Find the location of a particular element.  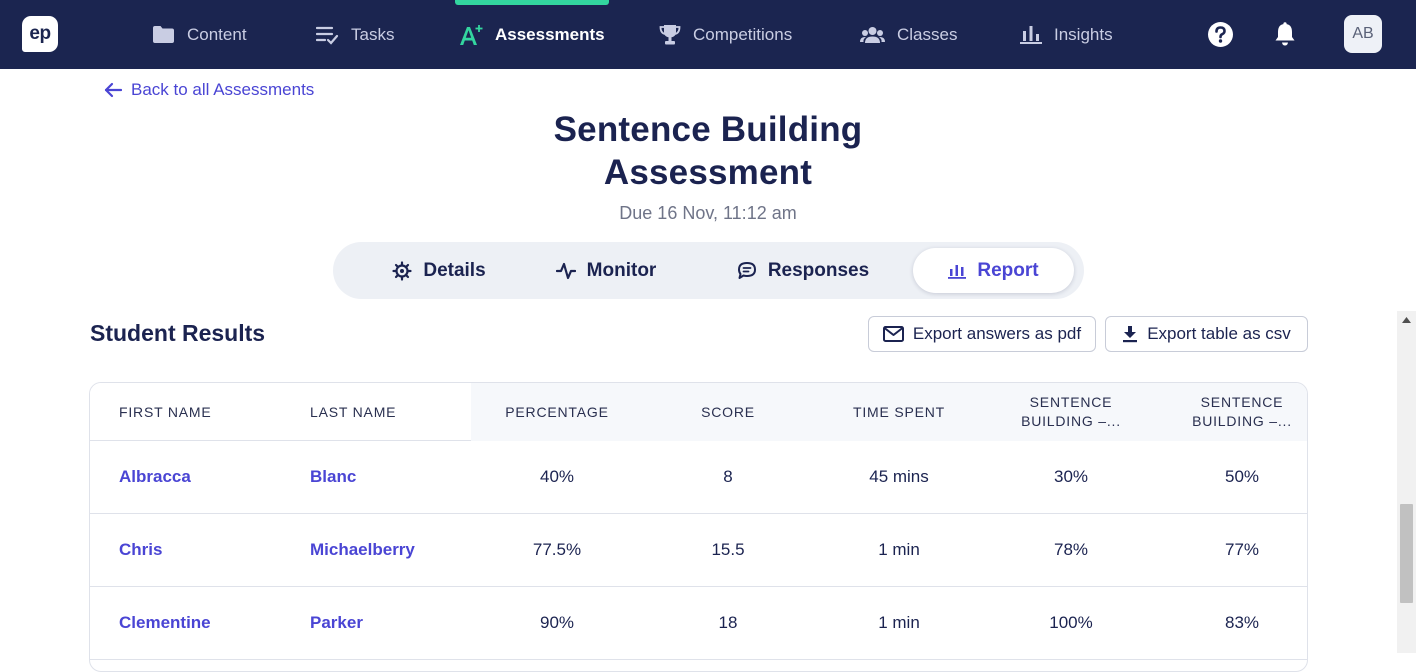

tab-monitor: Monitor is located at coordinates (606, 270).